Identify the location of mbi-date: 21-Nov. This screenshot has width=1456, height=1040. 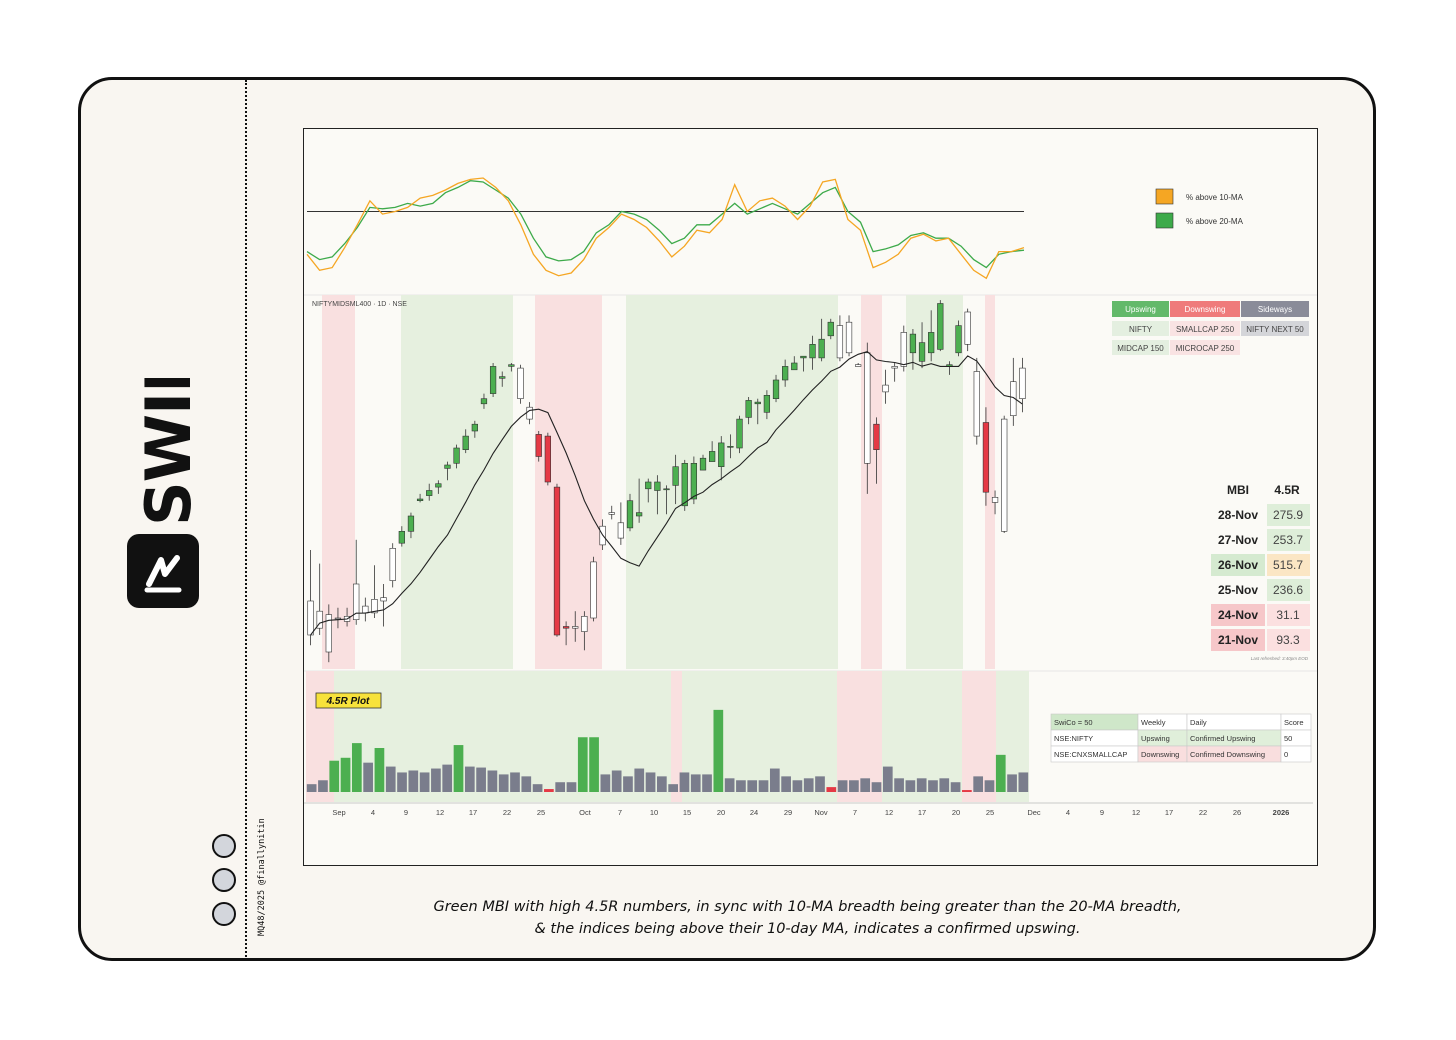
(1238, 640).